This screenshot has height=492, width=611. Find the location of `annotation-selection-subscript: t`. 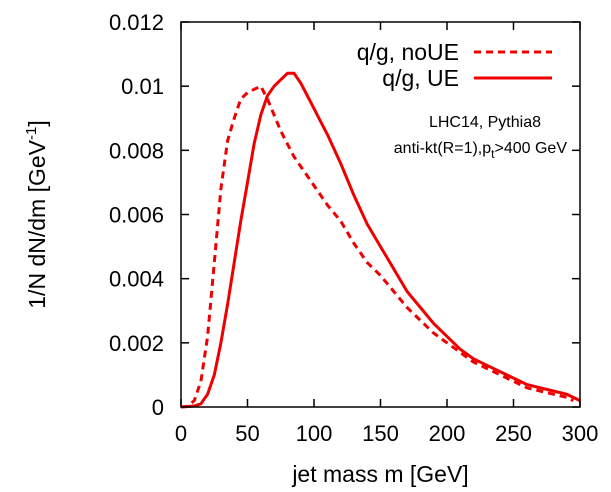

annotation-selection-subscript: t is located at coordinates (493, 154).